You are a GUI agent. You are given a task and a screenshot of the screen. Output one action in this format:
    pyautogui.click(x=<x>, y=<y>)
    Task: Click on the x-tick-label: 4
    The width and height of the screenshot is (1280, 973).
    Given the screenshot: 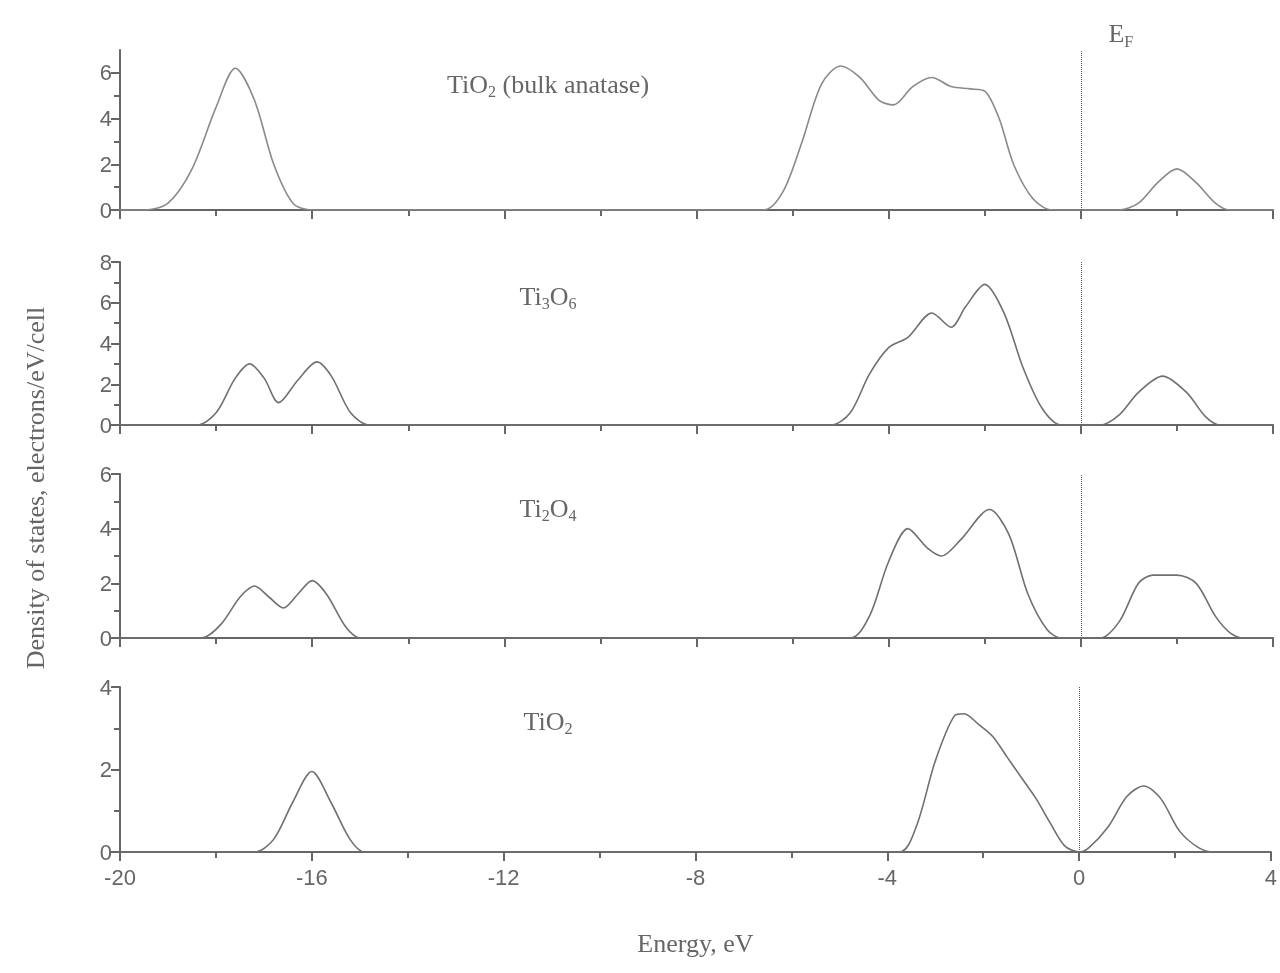 What is the action you would take?
    pyautogui.click(x=1271, y=877)
    